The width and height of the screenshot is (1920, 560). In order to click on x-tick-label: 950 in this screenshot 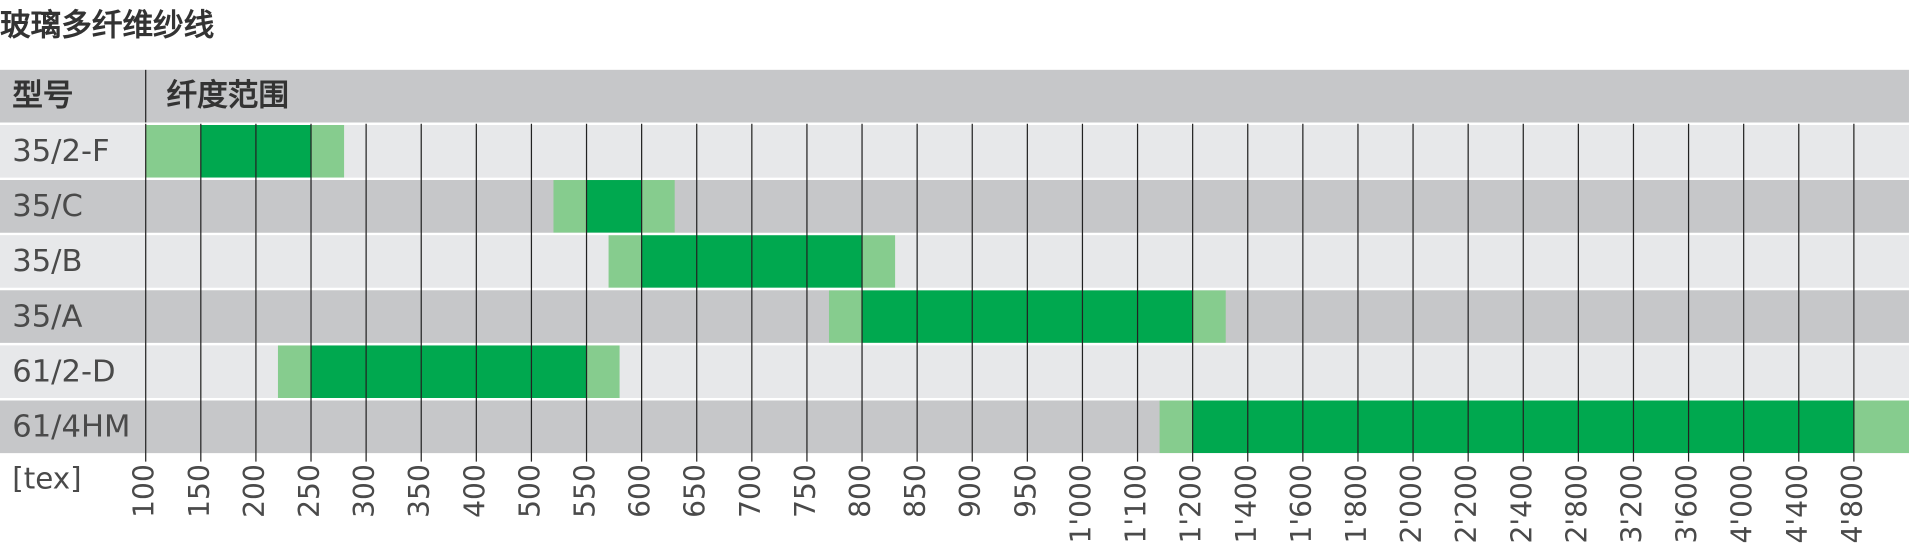, I will do `click(1025, 491)`.